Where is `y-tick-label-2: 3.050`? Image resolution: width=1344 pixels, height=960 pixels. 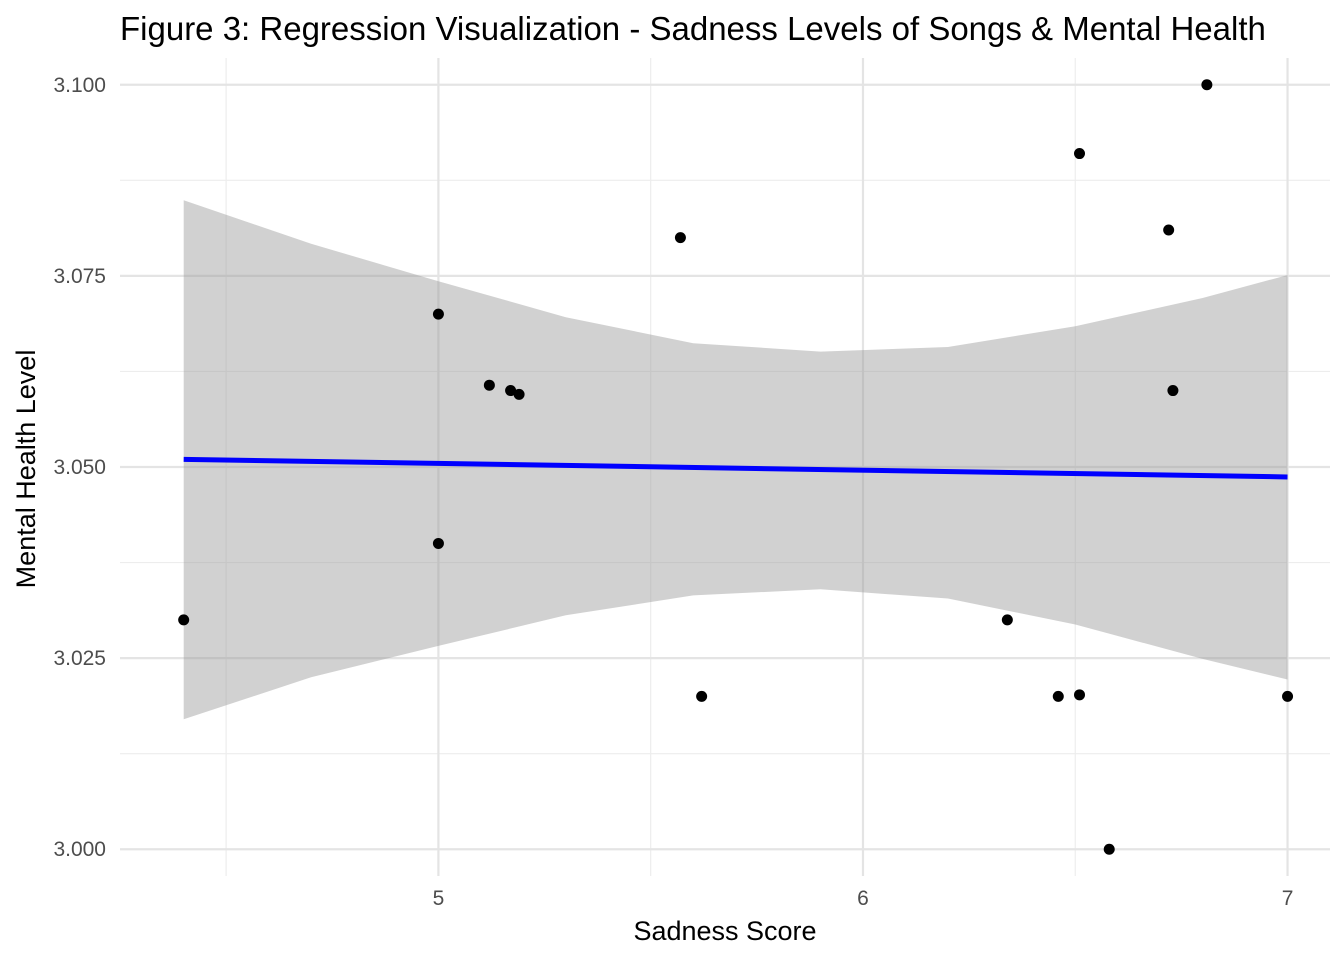 y-tick-label-2: 3.050 is located at coordinates (79, 467).